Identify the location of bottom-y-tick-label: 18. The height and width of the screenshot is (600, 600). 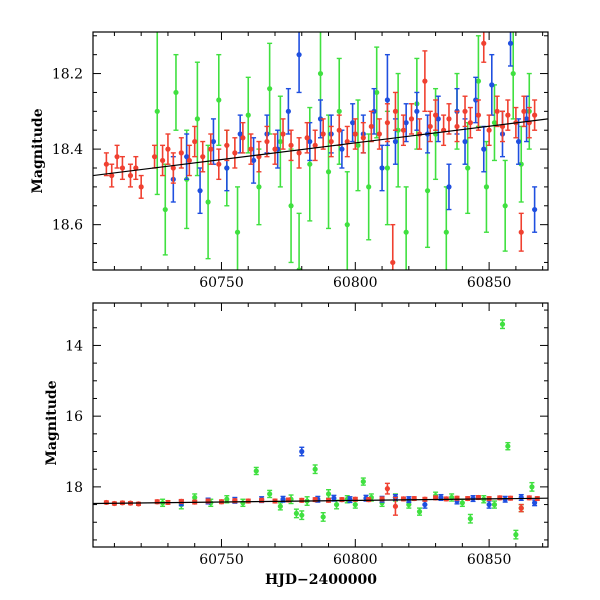
(74, 488).